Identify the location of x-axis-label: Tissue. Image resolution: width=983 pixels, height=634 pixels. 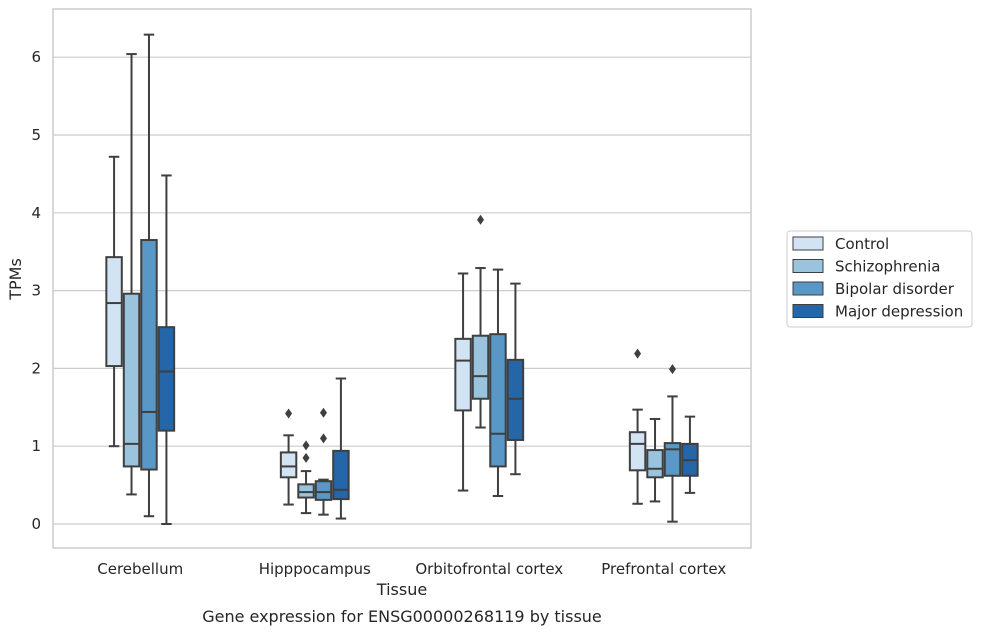
(401, 589).